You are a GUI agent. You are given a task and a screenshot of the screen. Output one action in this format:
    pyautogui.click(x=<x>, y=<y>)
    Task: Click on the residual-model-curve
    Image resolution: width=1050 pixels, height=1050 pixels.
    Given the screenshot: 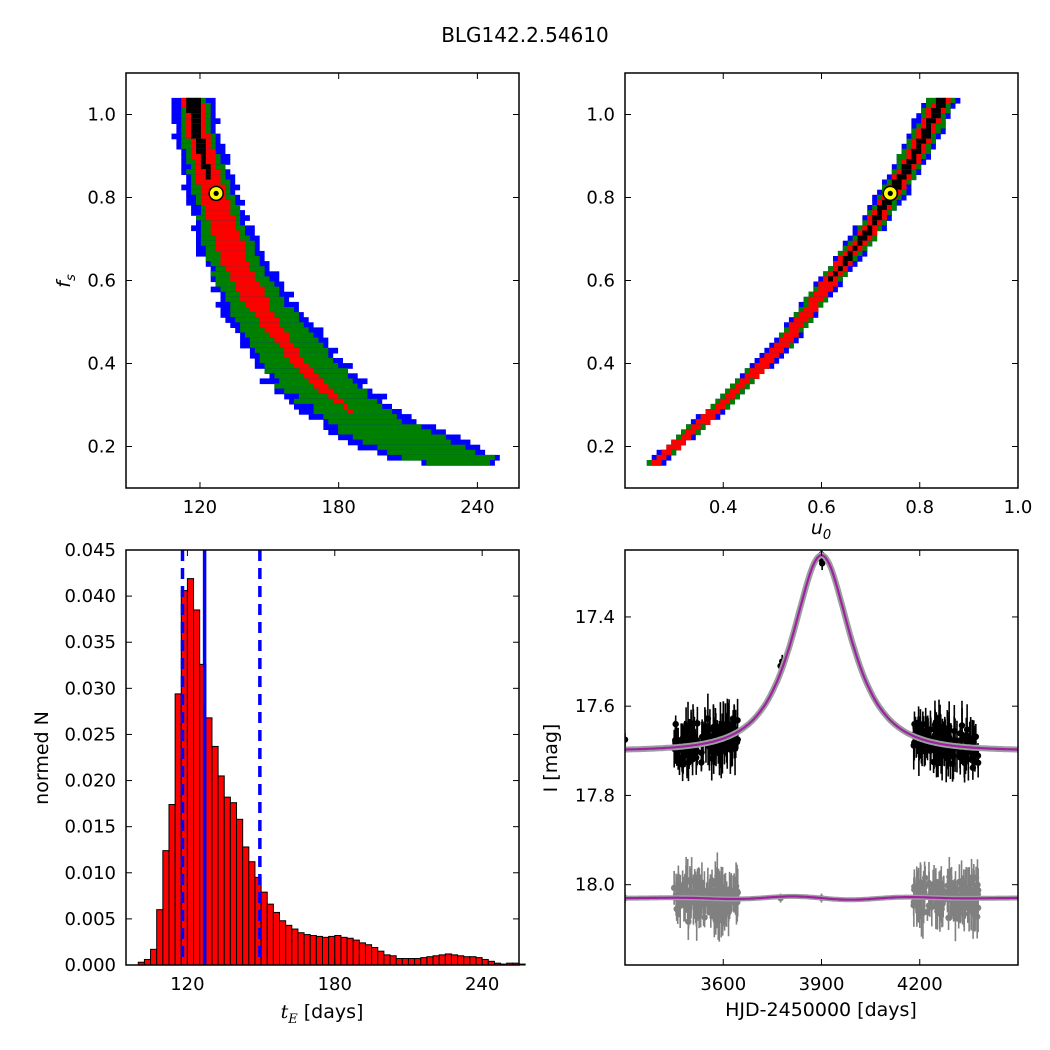 What is the action you would take?
    pyautogui.click(x=821, y=898)
    